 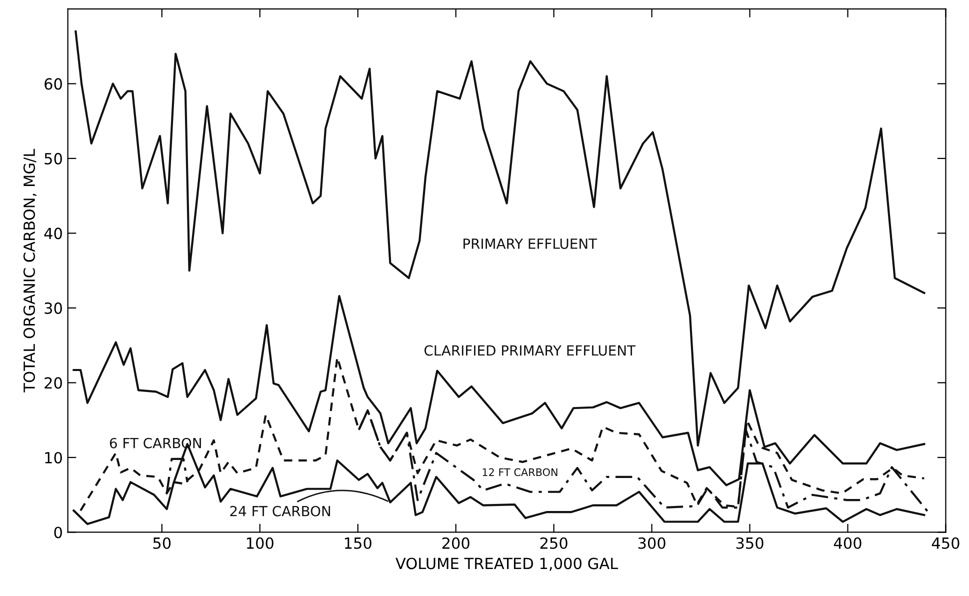 What do you see at coordinates (358, 543) in the screenshot?
I see `x-tick-label: 150` at bounding box center [358, 543].